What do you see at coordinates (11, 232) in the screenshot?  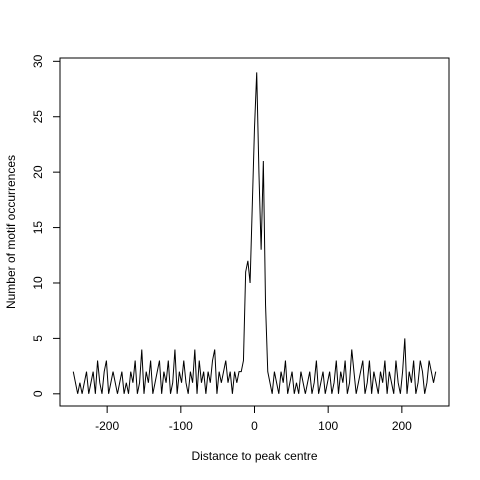 I see `y-axis-label: Number of motif occurrences` at bounding box center [11, 232].